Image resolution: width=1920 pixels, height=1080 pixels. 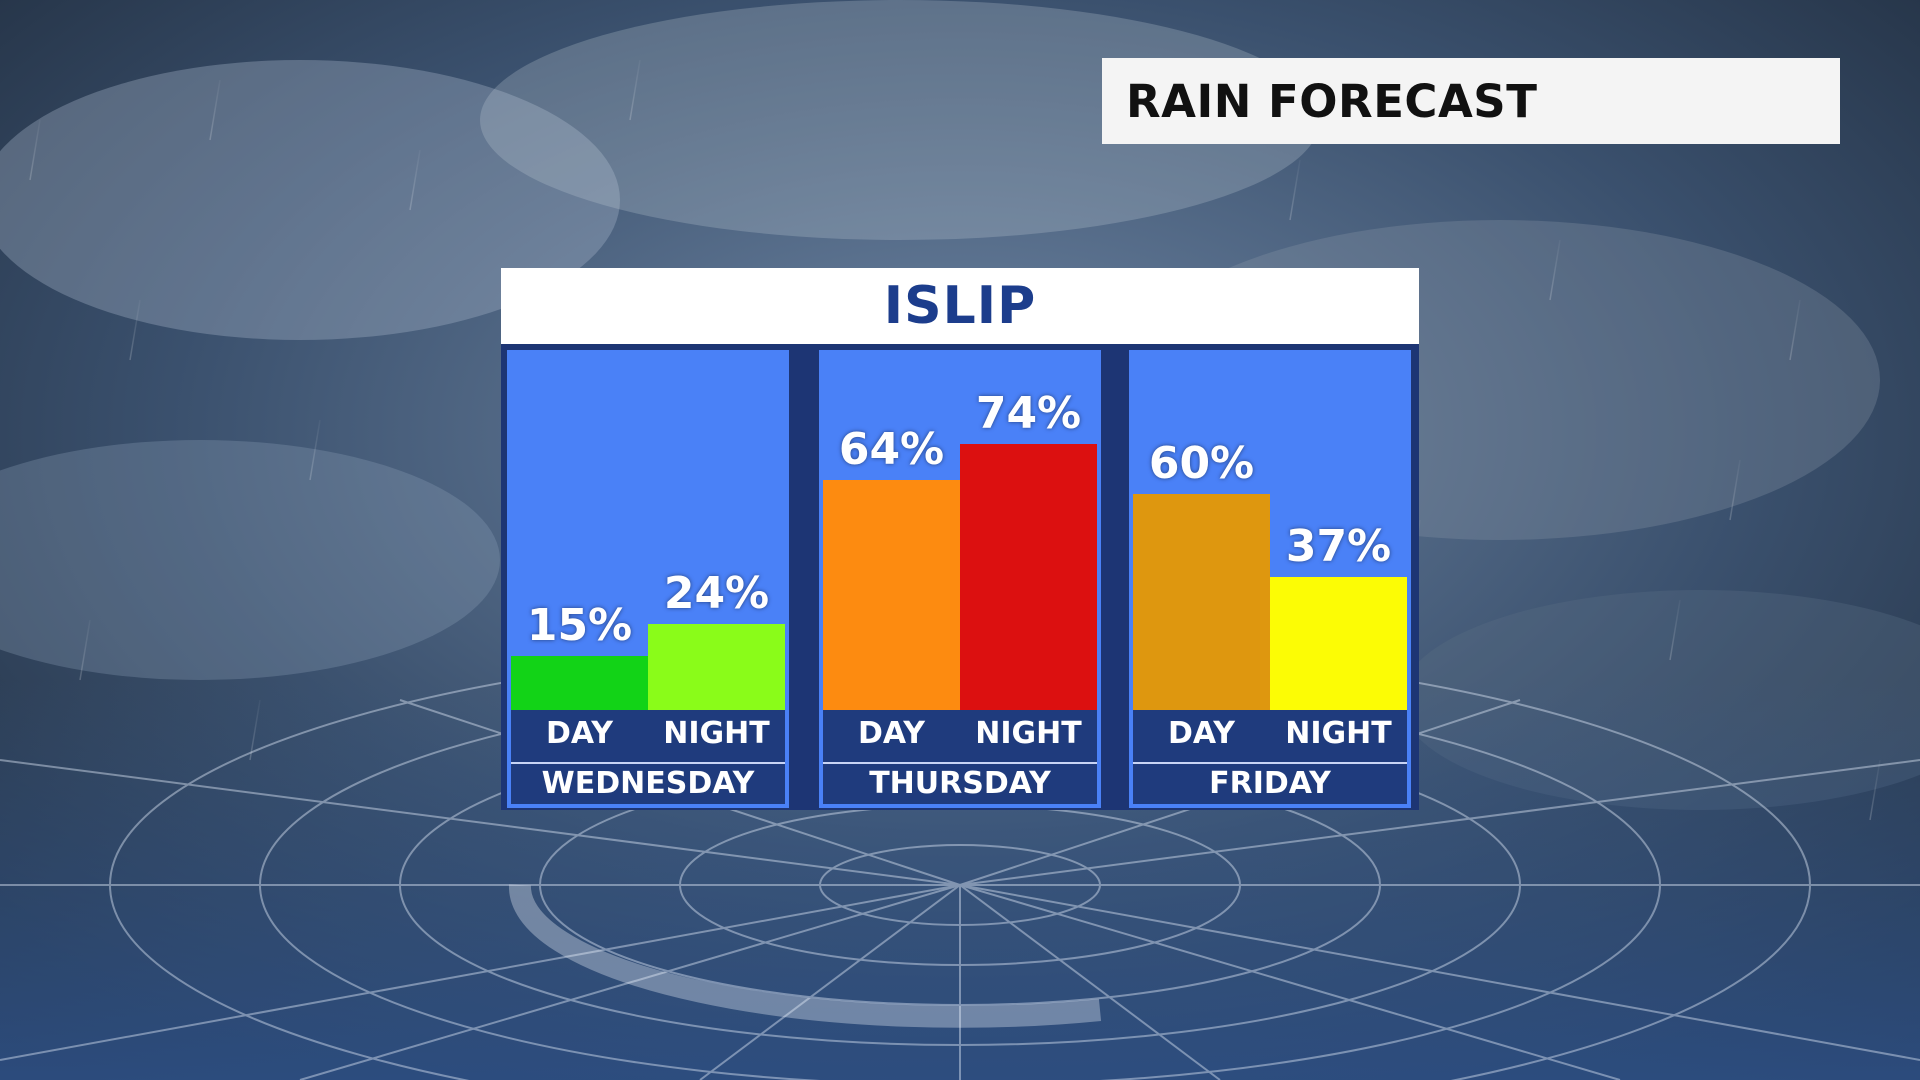 What do you see at coordinates (648, 783) in the screenshot?
I see `day-label-wednesday: WEDNESDAY` at bounding box center [648, 783].